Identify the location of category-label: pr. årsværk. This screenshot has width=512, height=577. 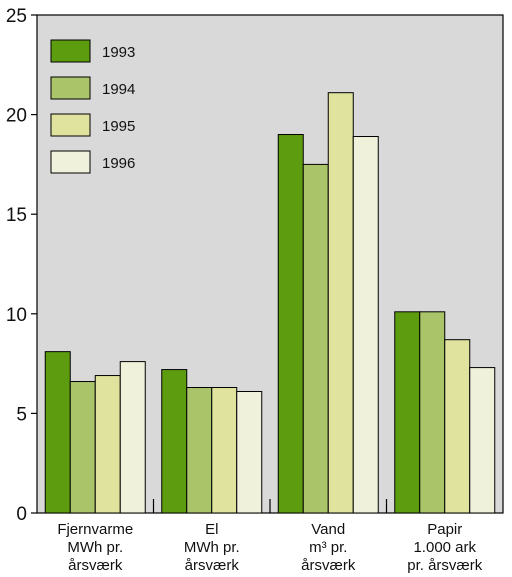
(445, 565).